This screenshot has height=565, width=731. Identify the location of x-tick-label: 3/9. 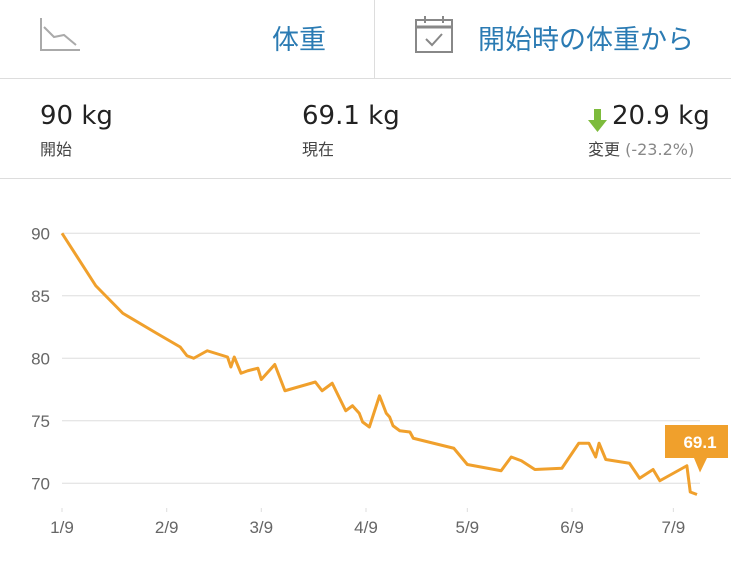
(261, 527).